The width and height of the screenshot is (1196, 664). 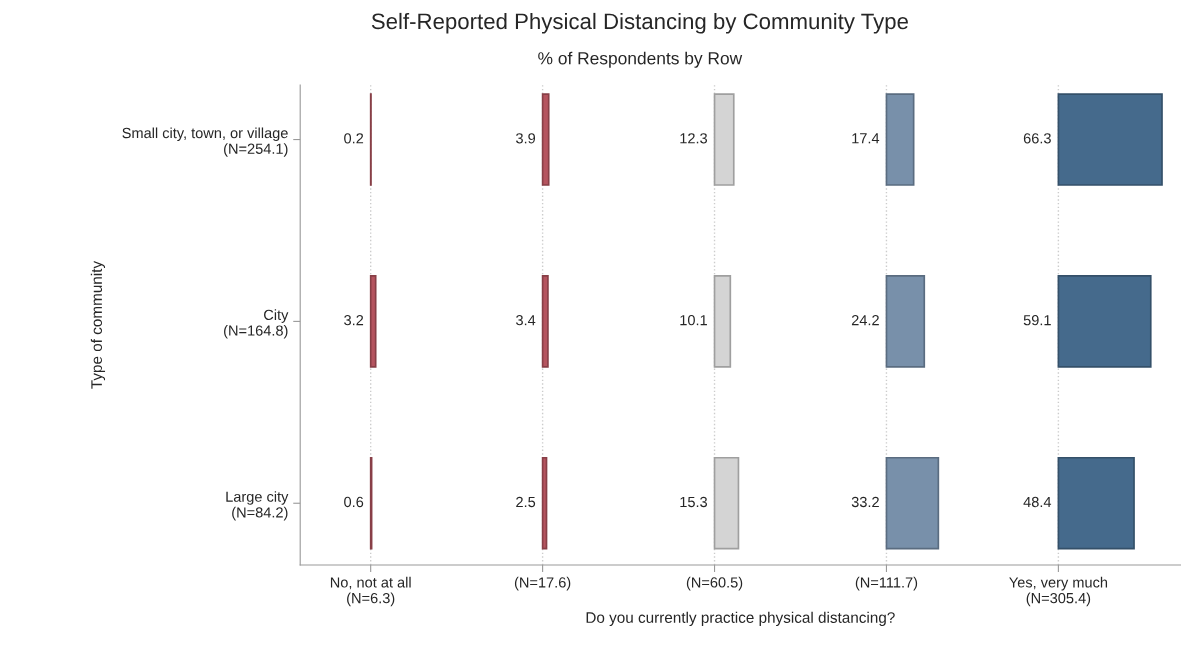 I want to click on data-label: 2.5, so click(x=526, y=502).